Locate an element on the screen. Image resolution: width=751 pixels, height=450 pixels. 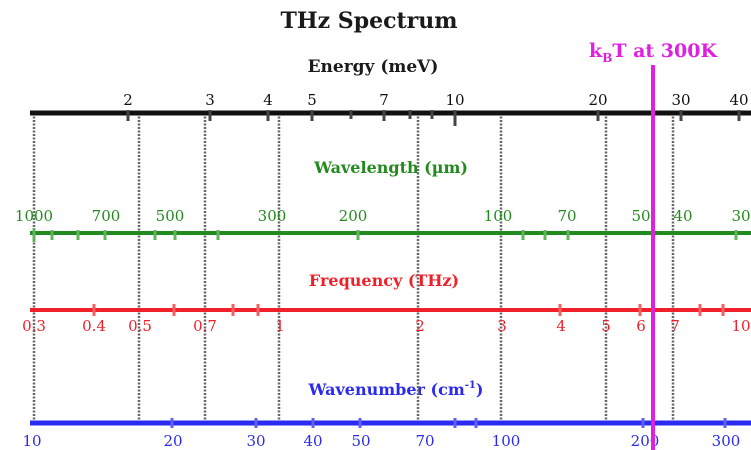
energy-tick-label: 3 is located at coordinates (210, 100).